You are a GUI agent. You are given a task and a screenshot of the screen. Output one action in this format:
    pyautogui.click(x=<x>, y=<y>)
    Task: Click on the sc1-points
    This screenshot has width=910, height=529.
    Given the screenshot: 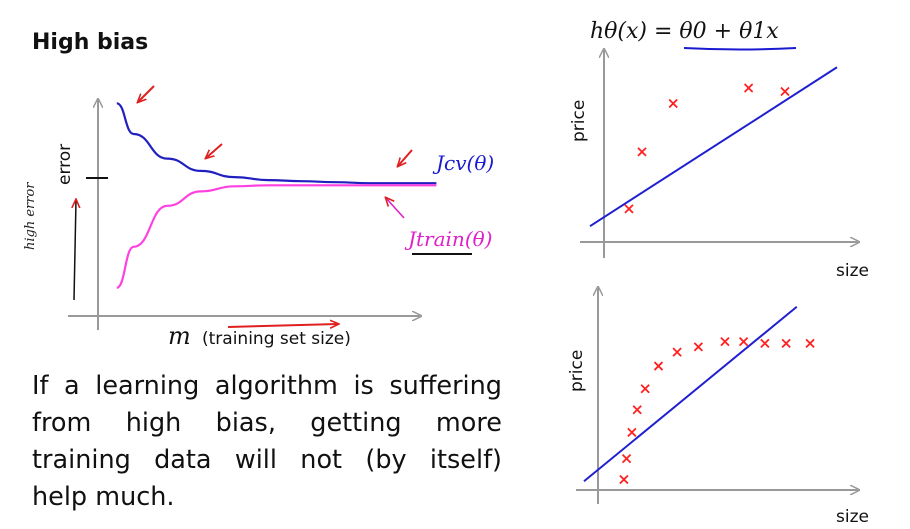 What is the action you would take?
    pyautogui.click(x=707, y=148)
    